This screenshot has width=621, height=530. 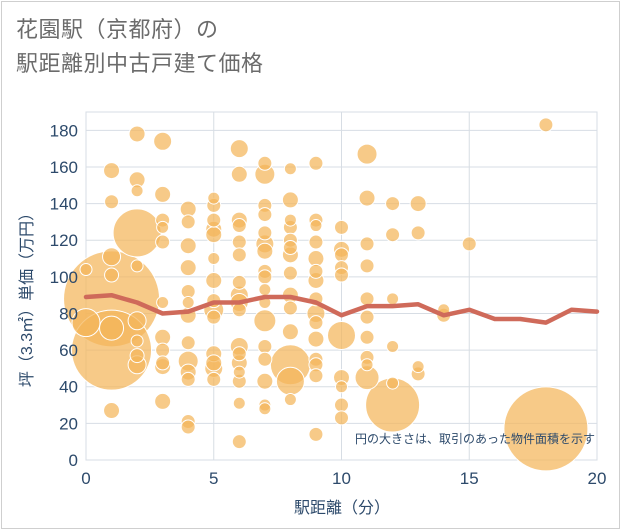 What do you see at coordinates (342, 508) in the screenshot?
I see `x-axis-label: 駅距離（分）` at bounding box center [342, 508].